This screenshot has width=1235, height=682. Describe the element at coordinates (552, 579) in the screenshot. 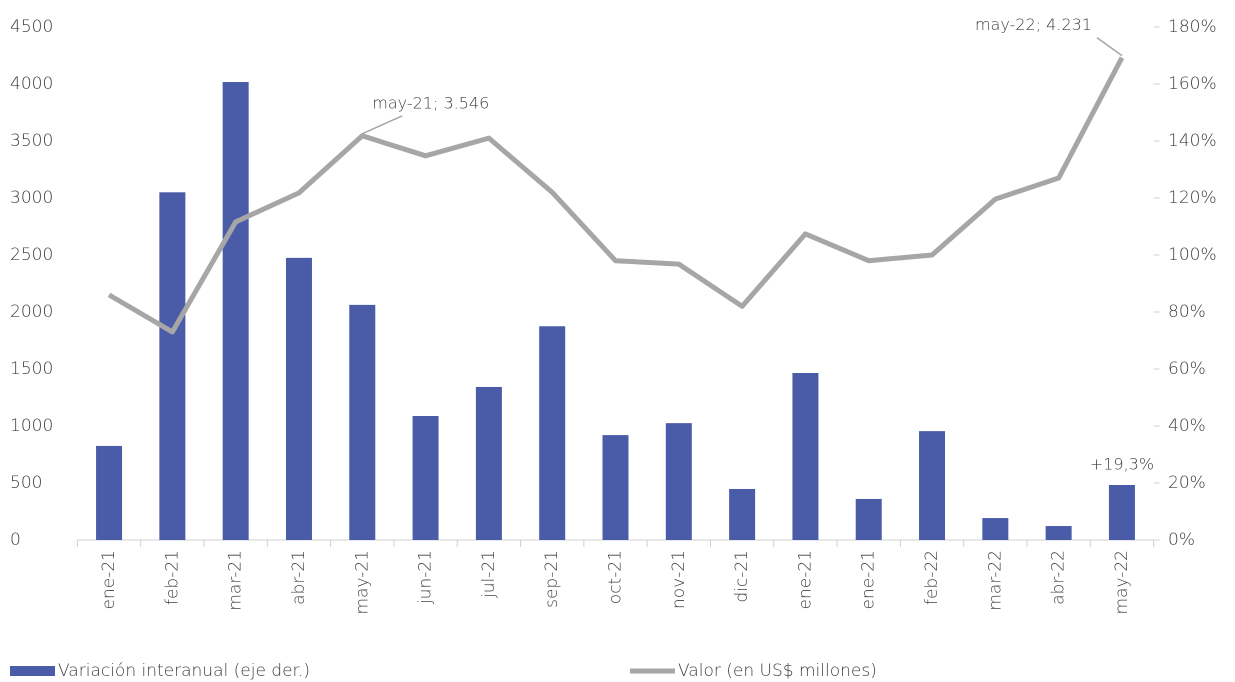

I see `x-tick-label: sep-21` at that location.